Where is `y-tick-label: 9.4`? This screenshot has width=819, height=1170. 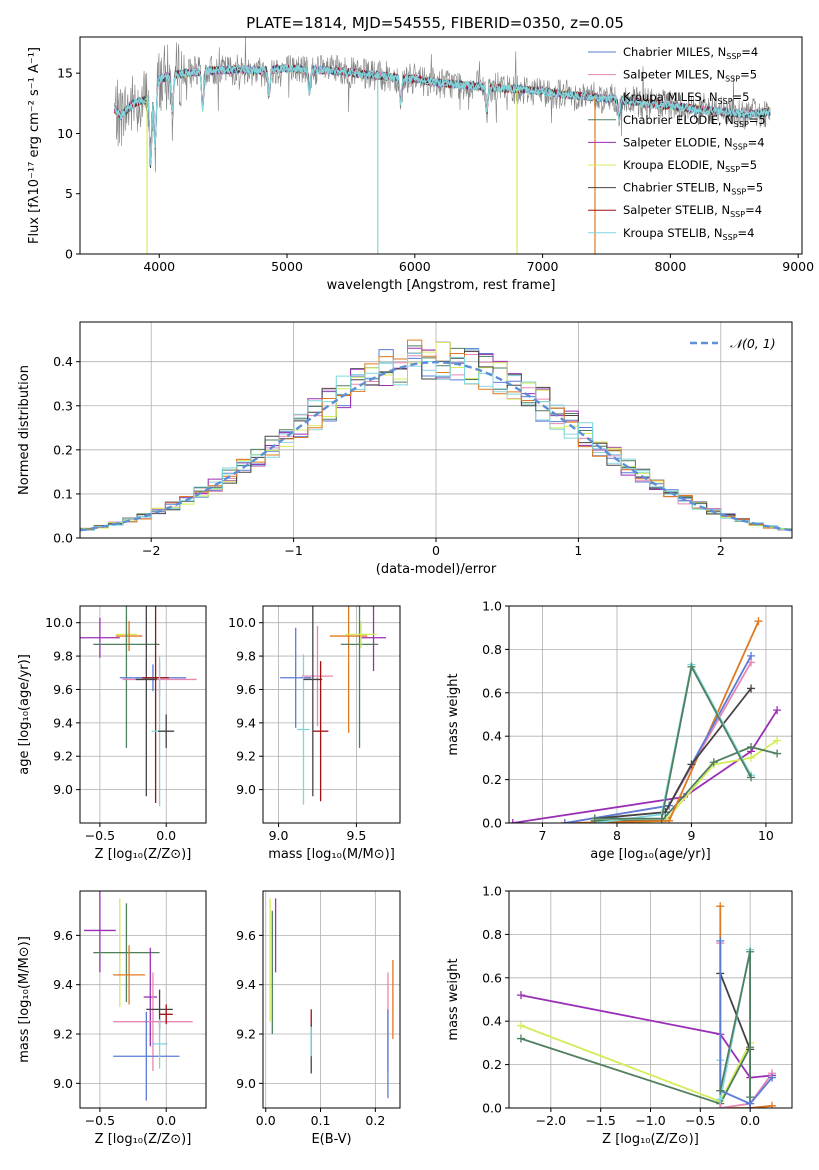 y-tick-label: 9.4 is located at coordinates (246, 722).